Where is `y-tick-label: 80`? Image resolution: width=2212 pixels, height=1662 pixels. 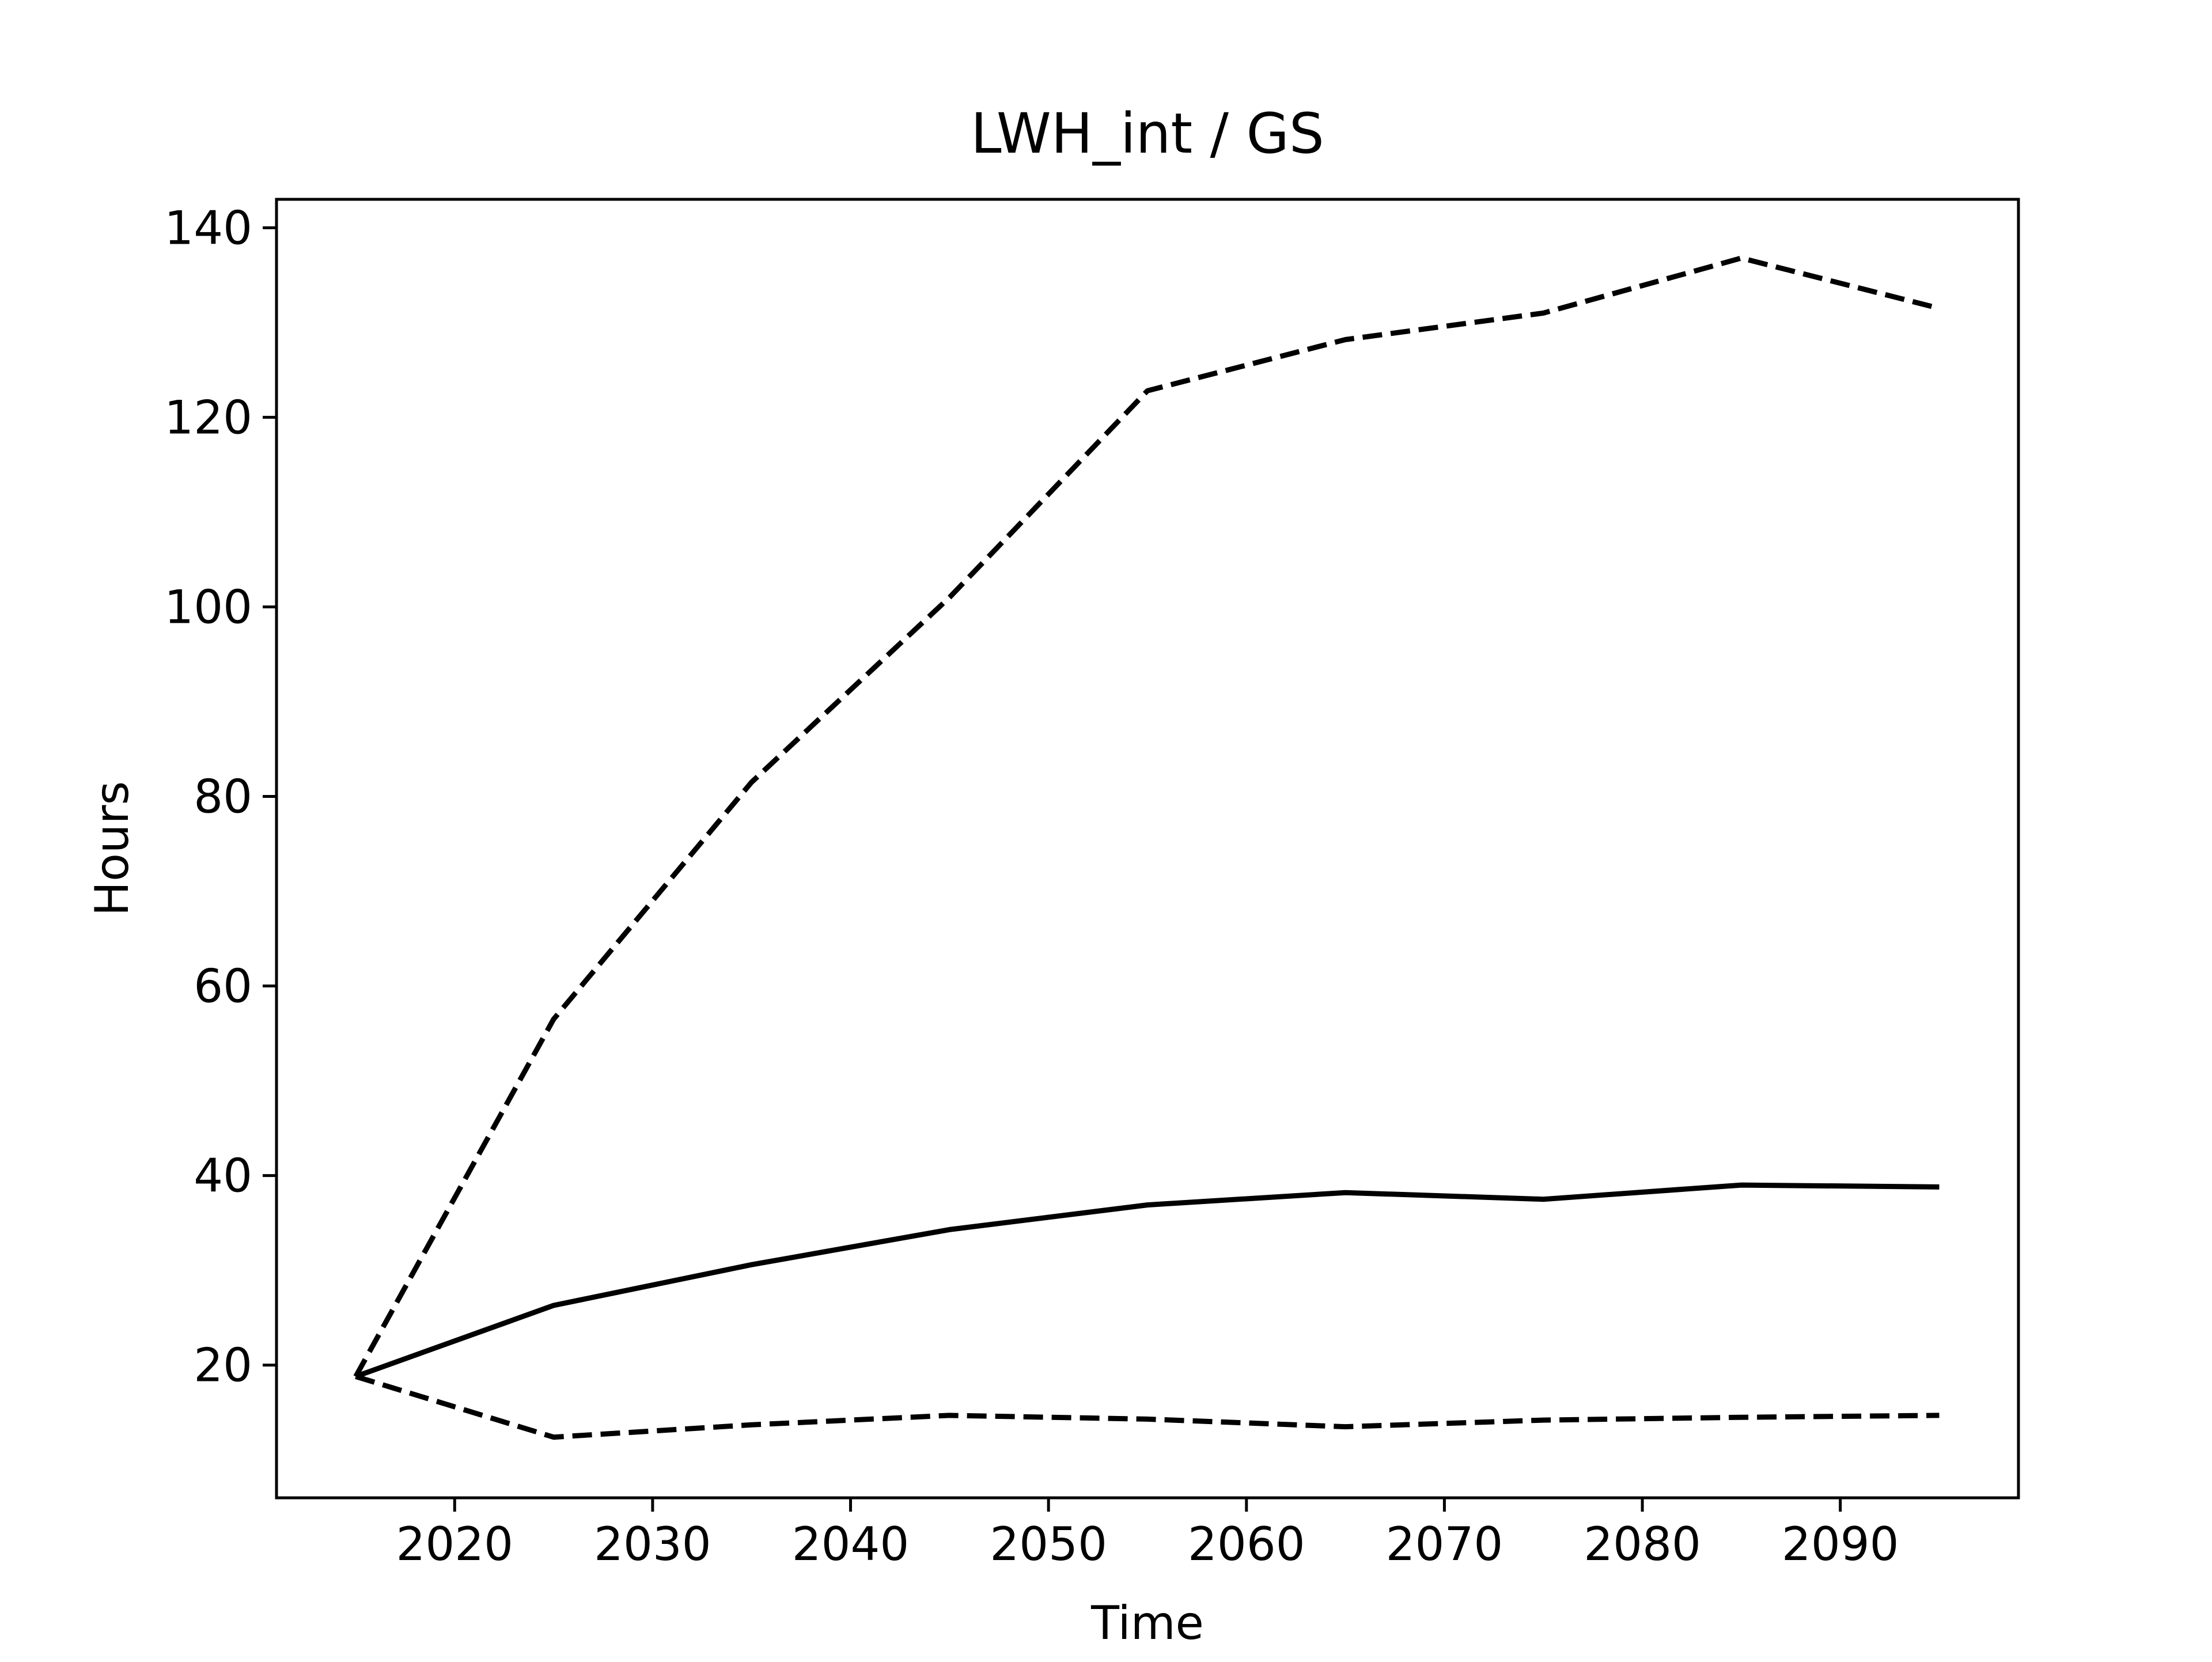
y-tick-label: 80 is located at coordinates (223, 797).